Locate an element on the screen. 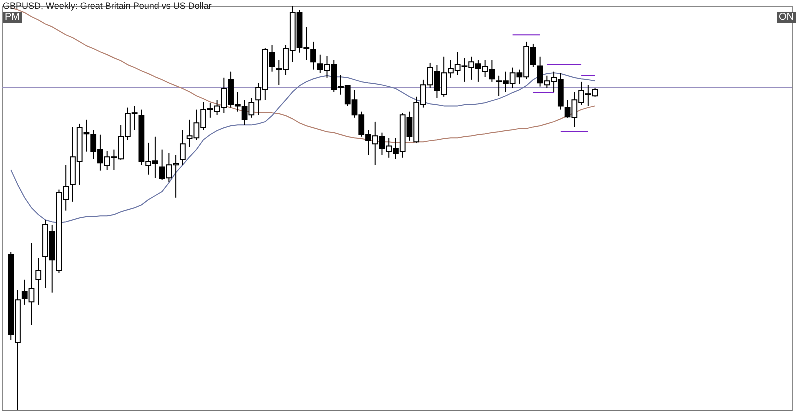  text: ON is located at coordinates (786, 17).